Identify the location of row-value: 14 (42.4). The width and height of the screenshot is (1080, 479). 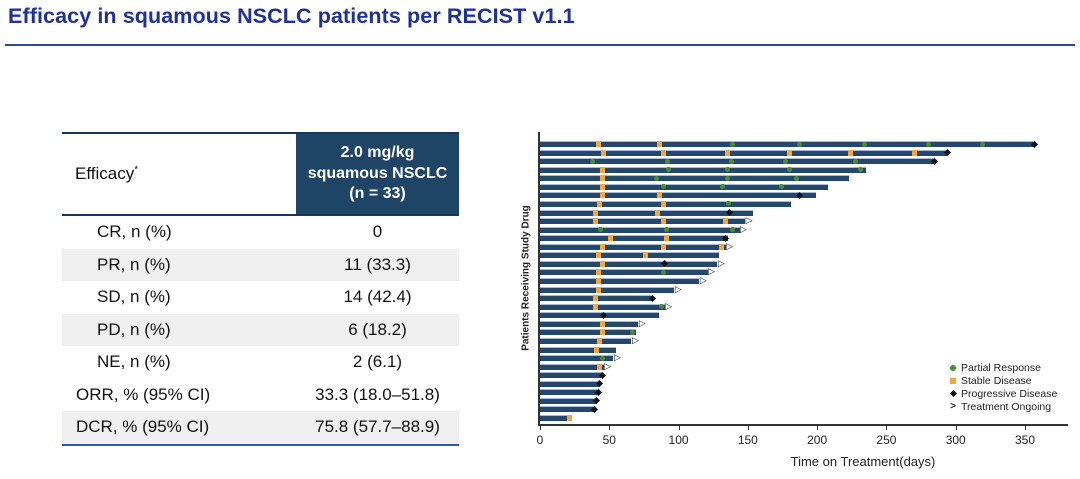
(377, 297).